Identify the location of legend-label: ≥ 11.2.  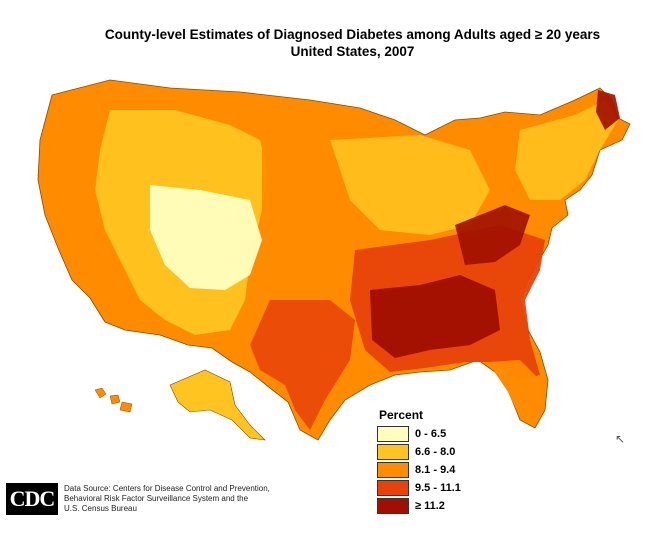
(430, 506).